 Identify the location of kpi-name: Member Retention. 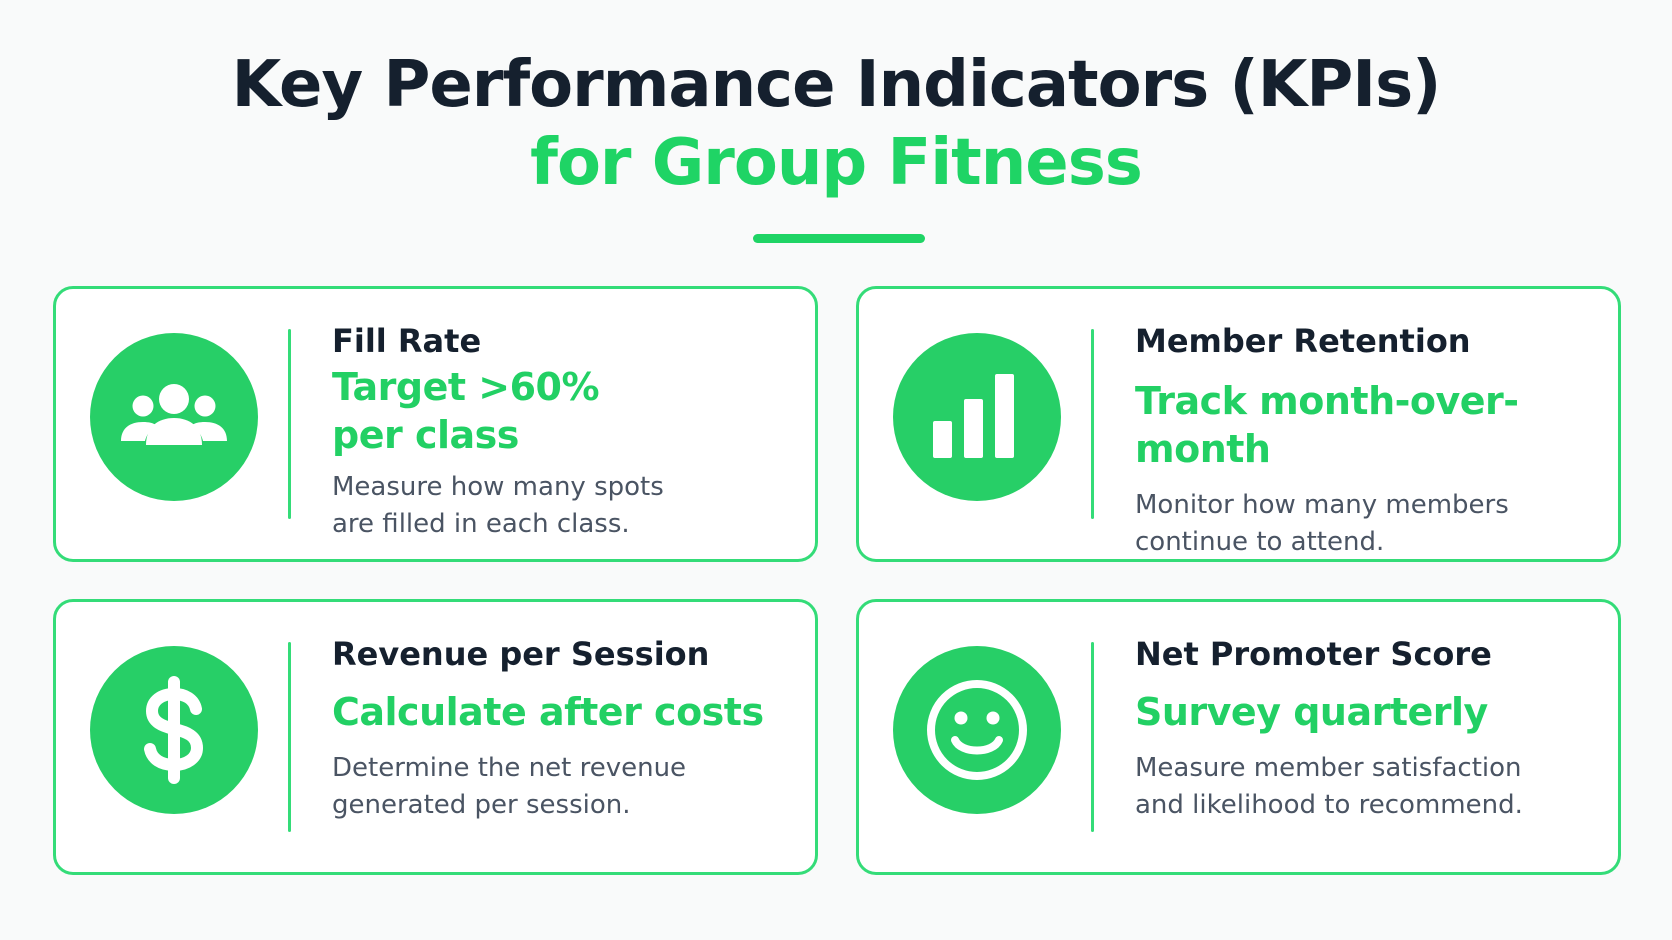
(1303, 341).